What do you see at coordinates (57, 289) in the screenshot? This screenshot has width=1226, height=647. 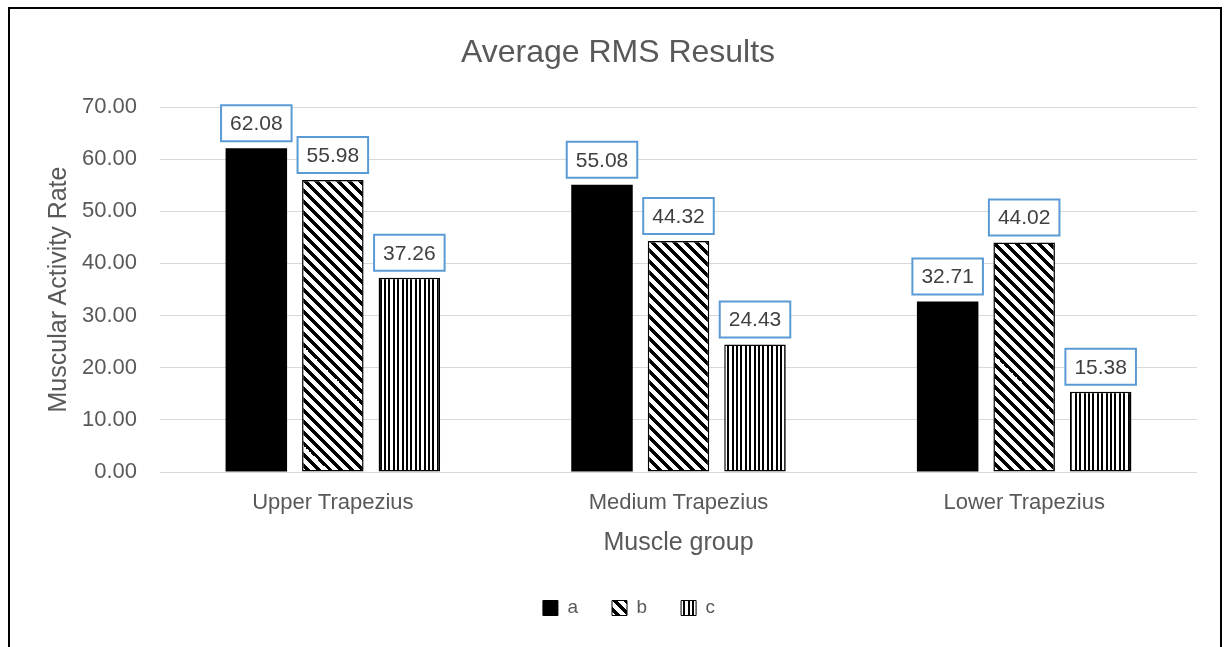 I see `y-axis-title: Muscular Activity Rate` at bounding box center [57, 289].